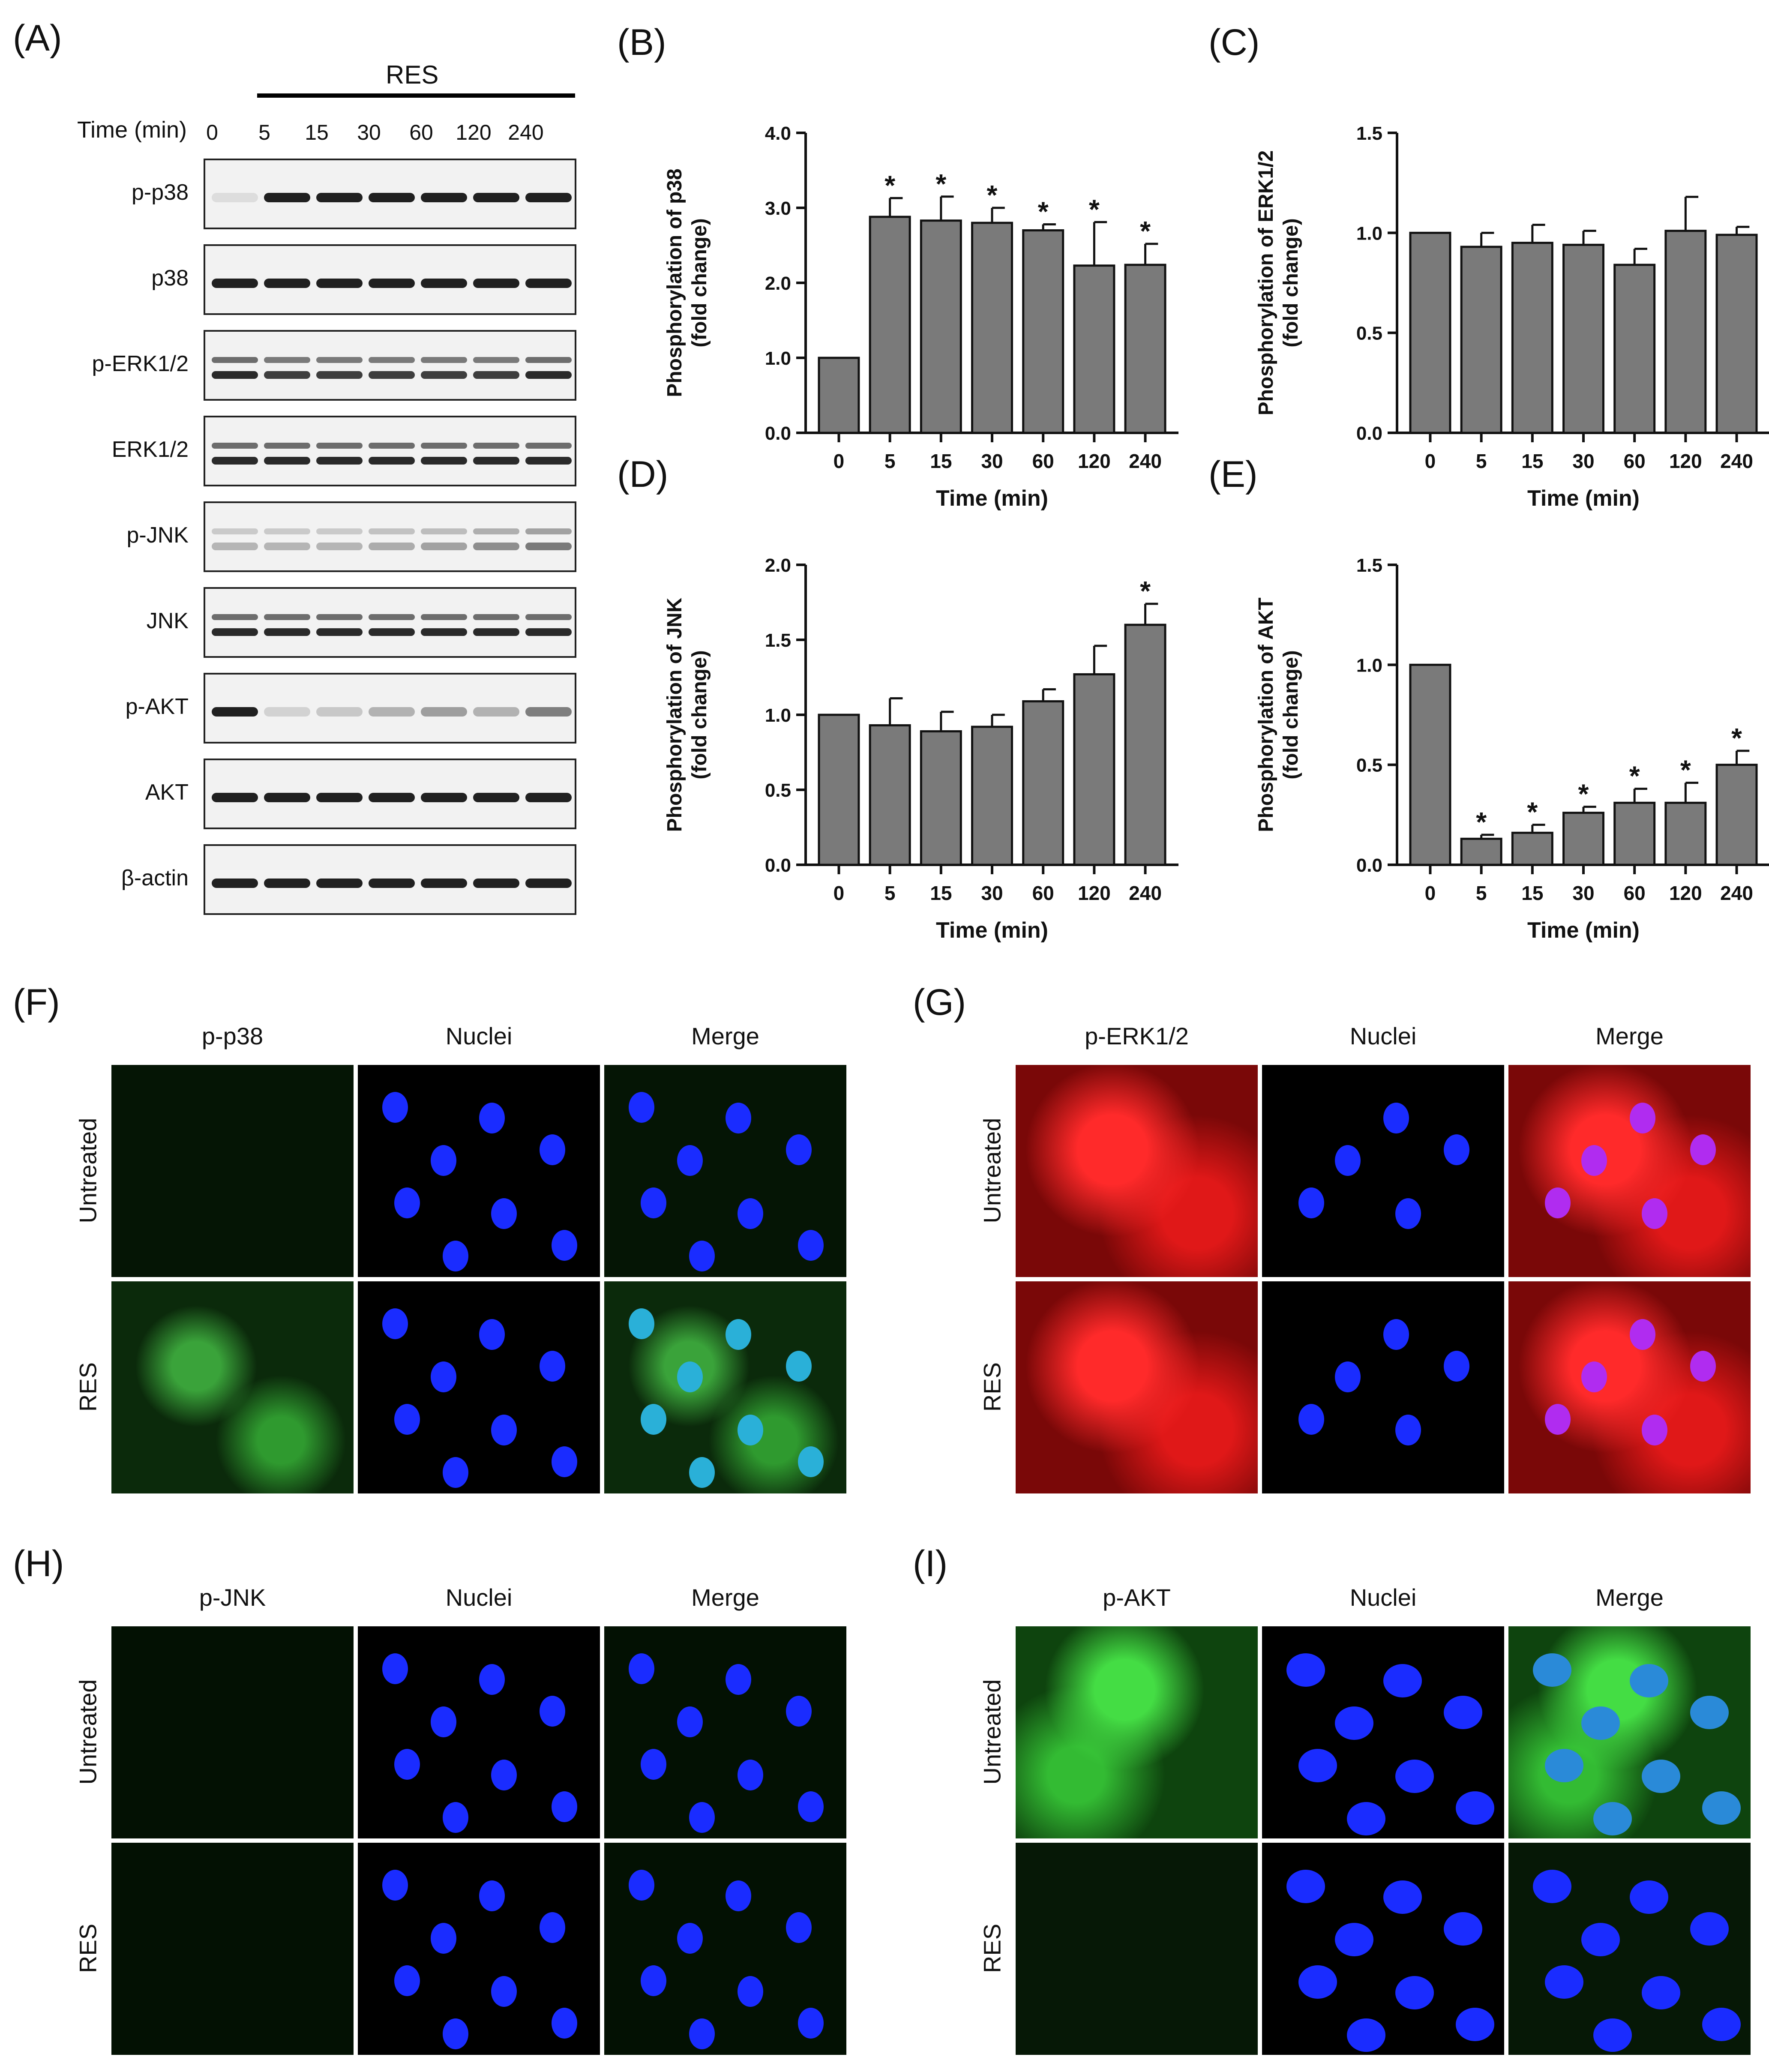 This screenshot has height=2072, width=1769. I want to click on y-tick-label: 1.5, so click(1369, 565).